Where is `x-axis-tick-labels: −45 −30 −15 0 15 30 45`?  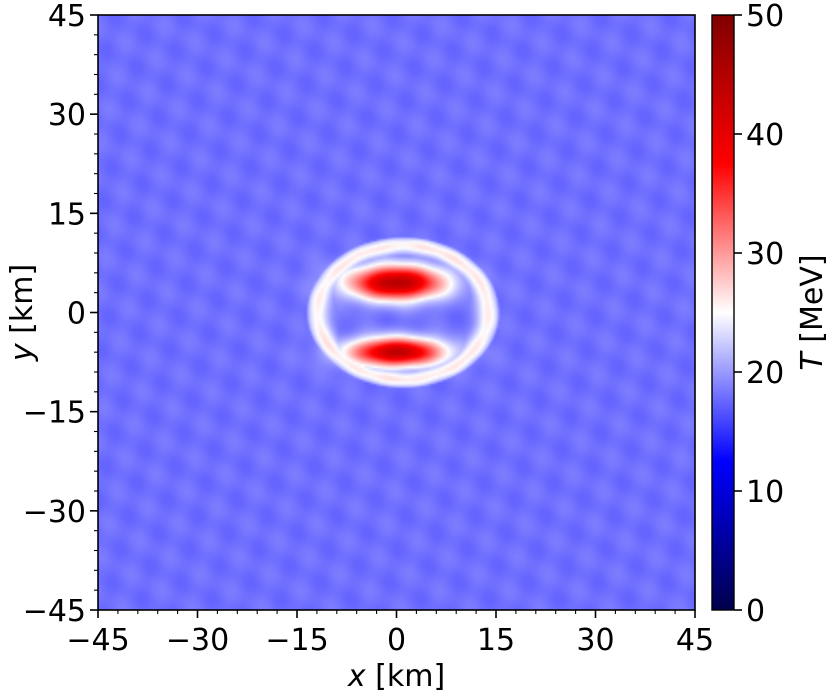 x-axis-tick-labels: −45 −30 −15 0 15 30 45 is located at coordinates (390, 640).